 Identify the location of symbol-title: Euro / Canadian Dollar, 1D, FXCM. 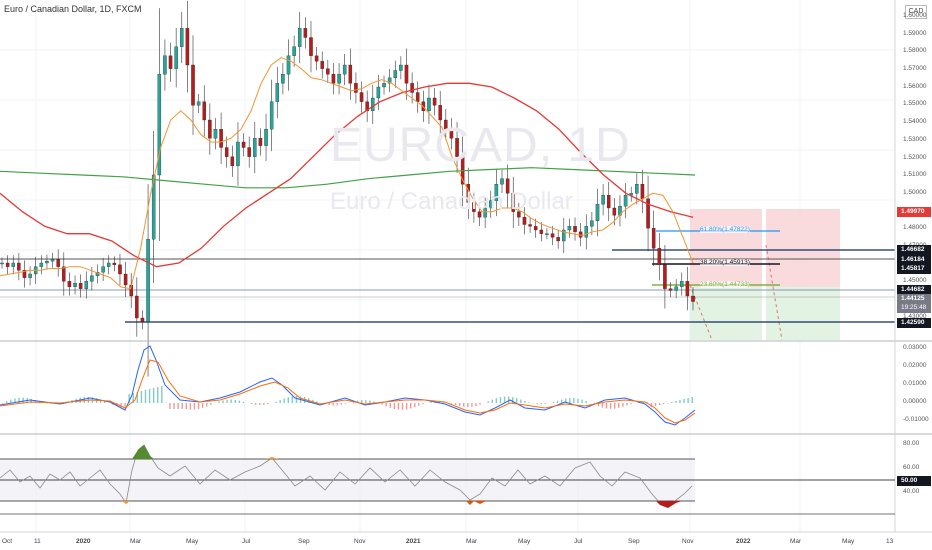
(73, 9).